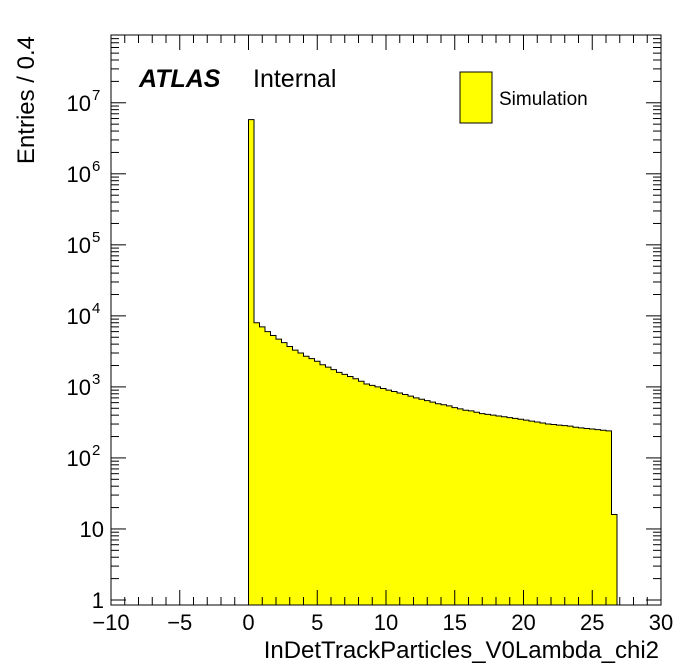  I want to click on internal-label: Internal, so click(294, 79).